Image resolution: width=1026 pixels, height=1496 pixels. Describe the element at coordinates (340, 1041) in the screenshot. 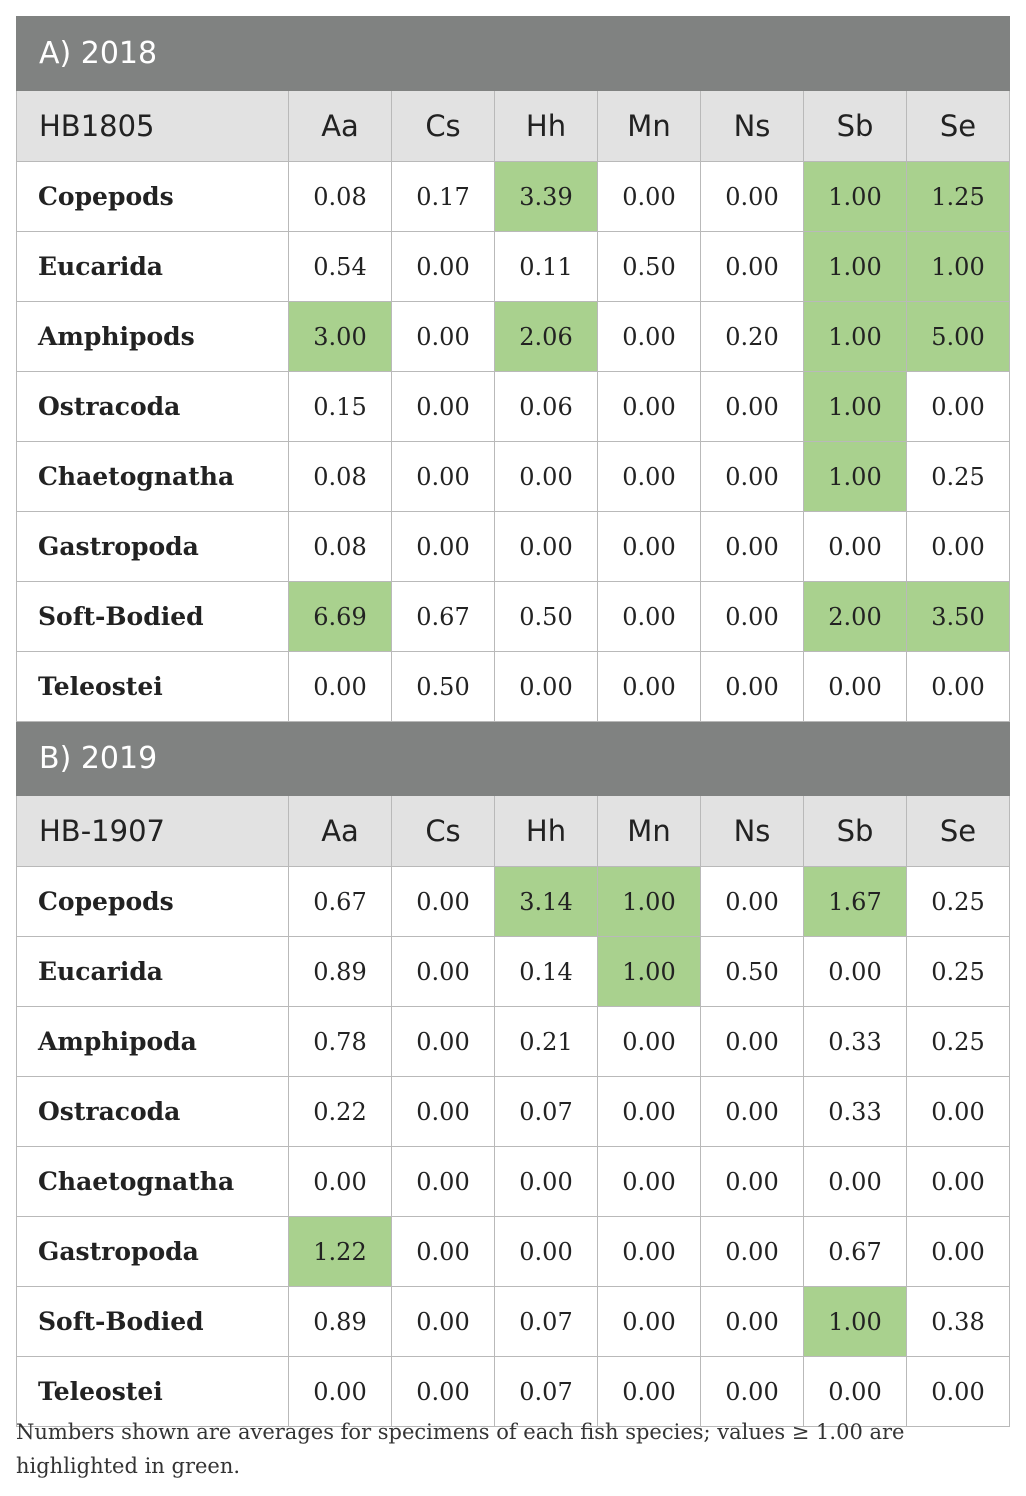

I see `value-cell: 0.78` at that location.